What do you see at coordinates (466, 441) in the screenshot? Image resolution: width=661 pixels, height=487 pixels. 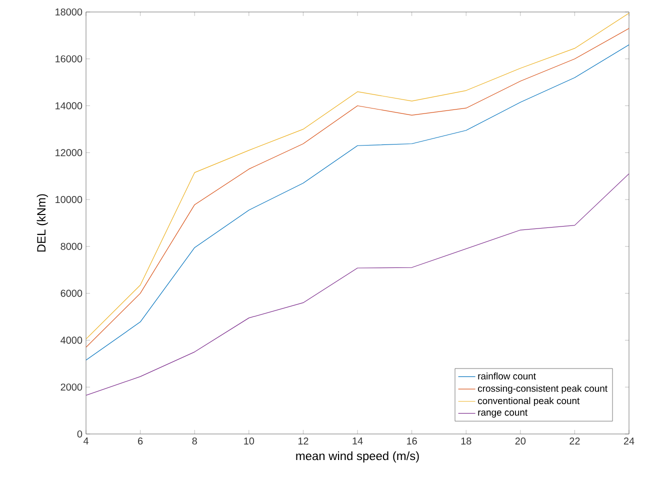 I see `x-tick-label: 18` at bounding box center [466, 441].